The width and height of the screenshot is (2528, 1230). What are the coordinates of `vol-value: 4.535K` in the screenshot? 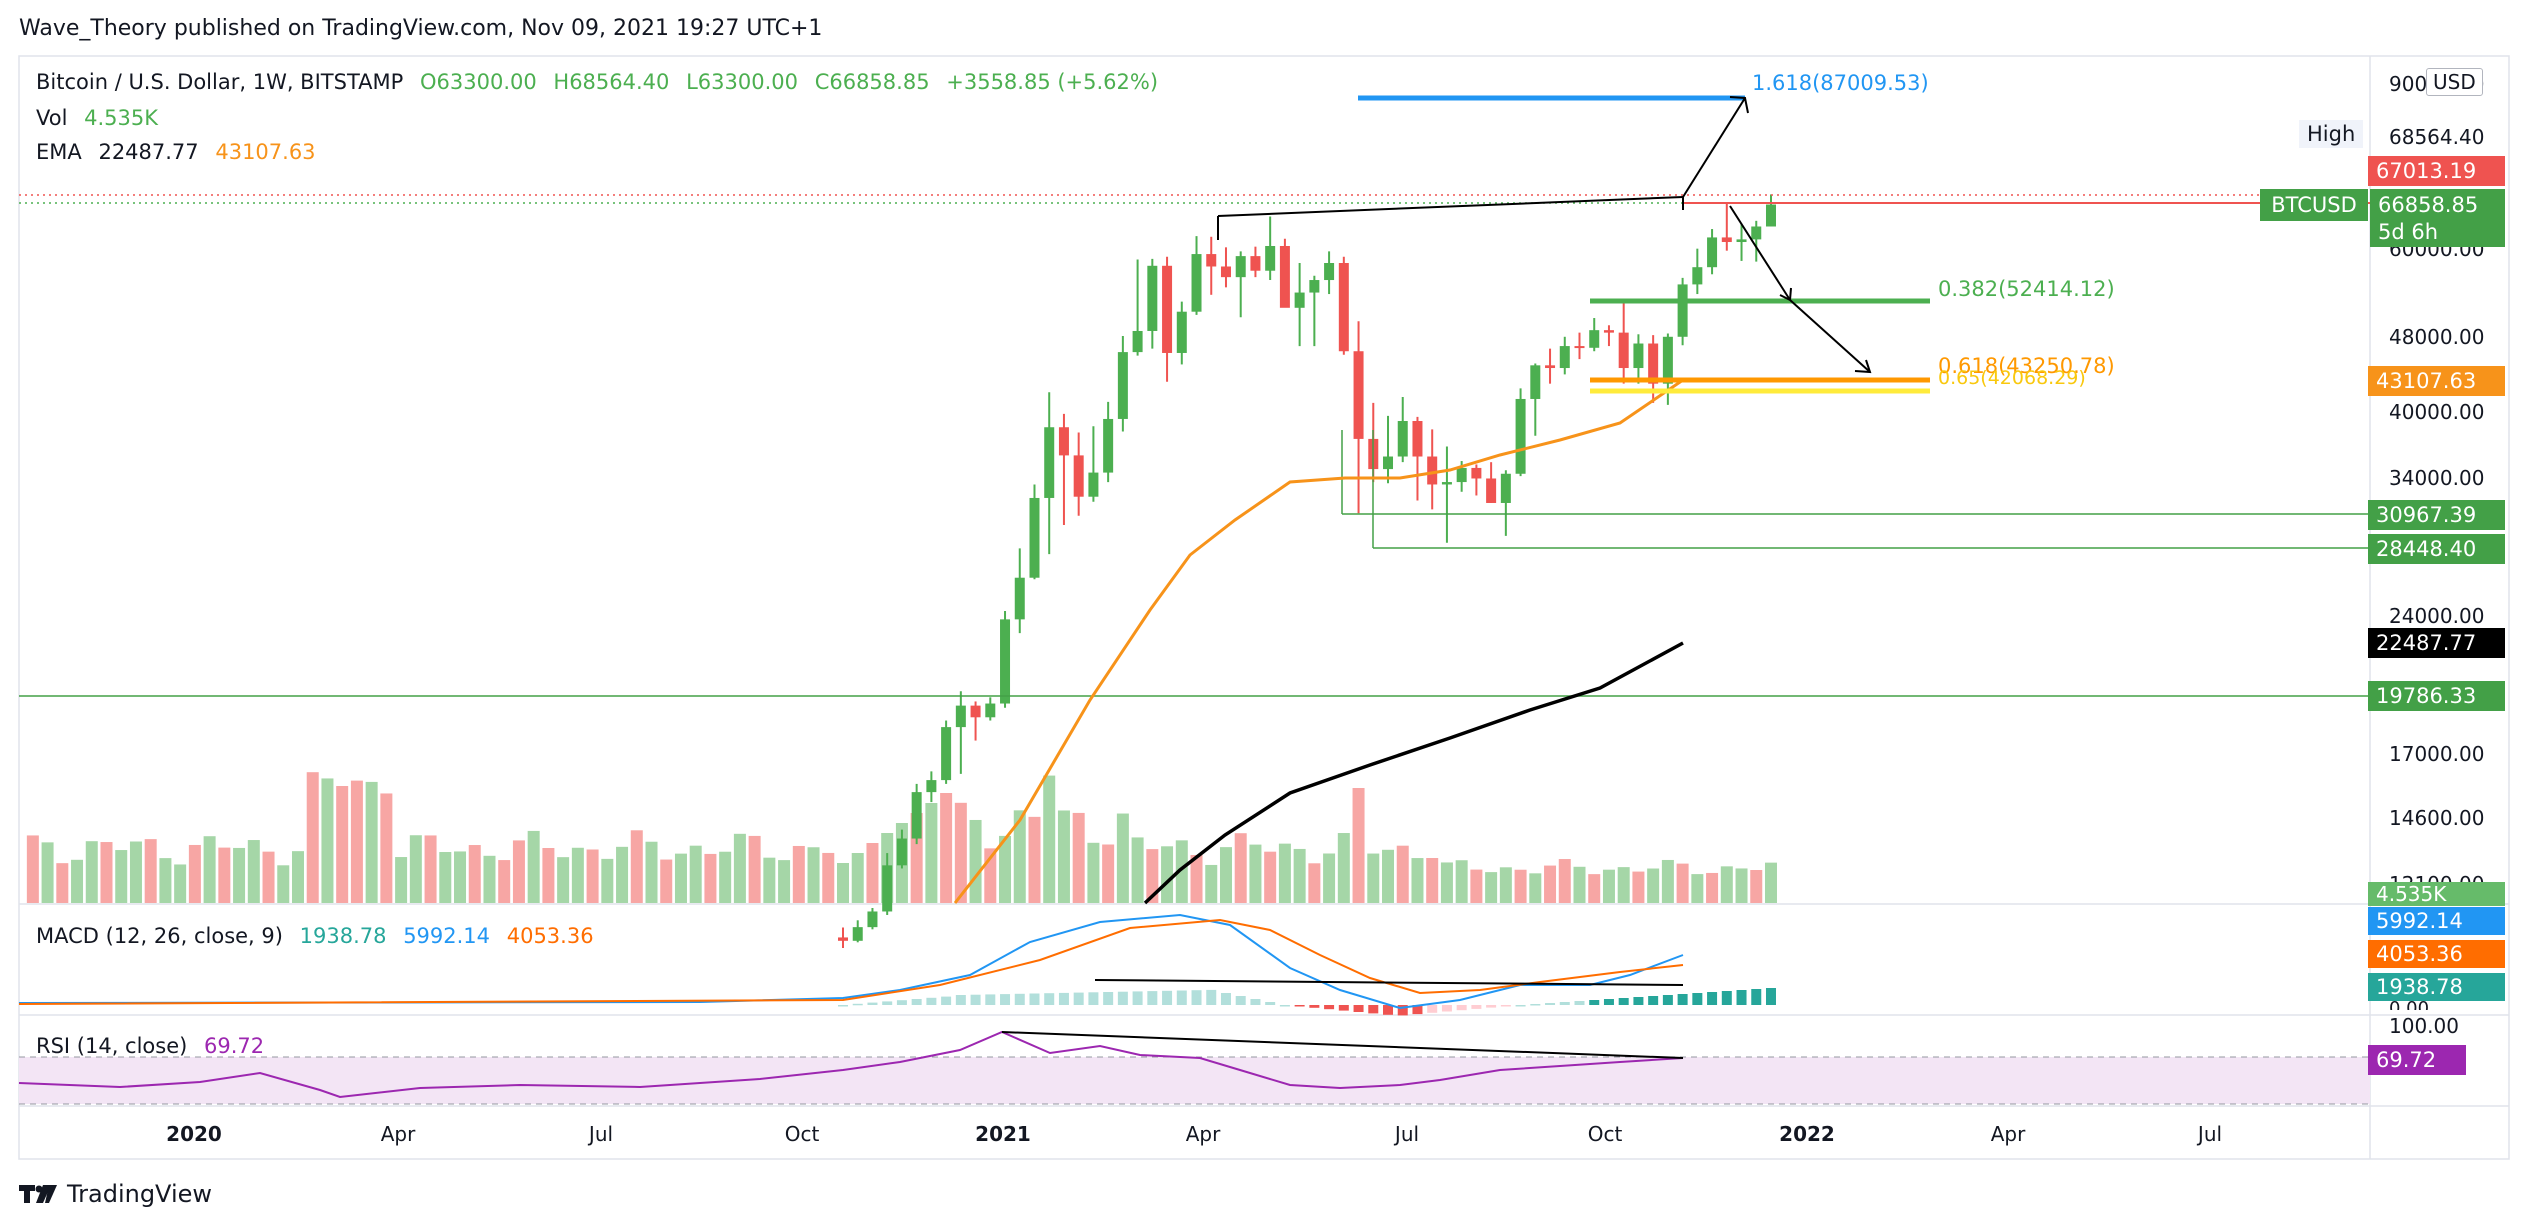 It's located at (121, 118).